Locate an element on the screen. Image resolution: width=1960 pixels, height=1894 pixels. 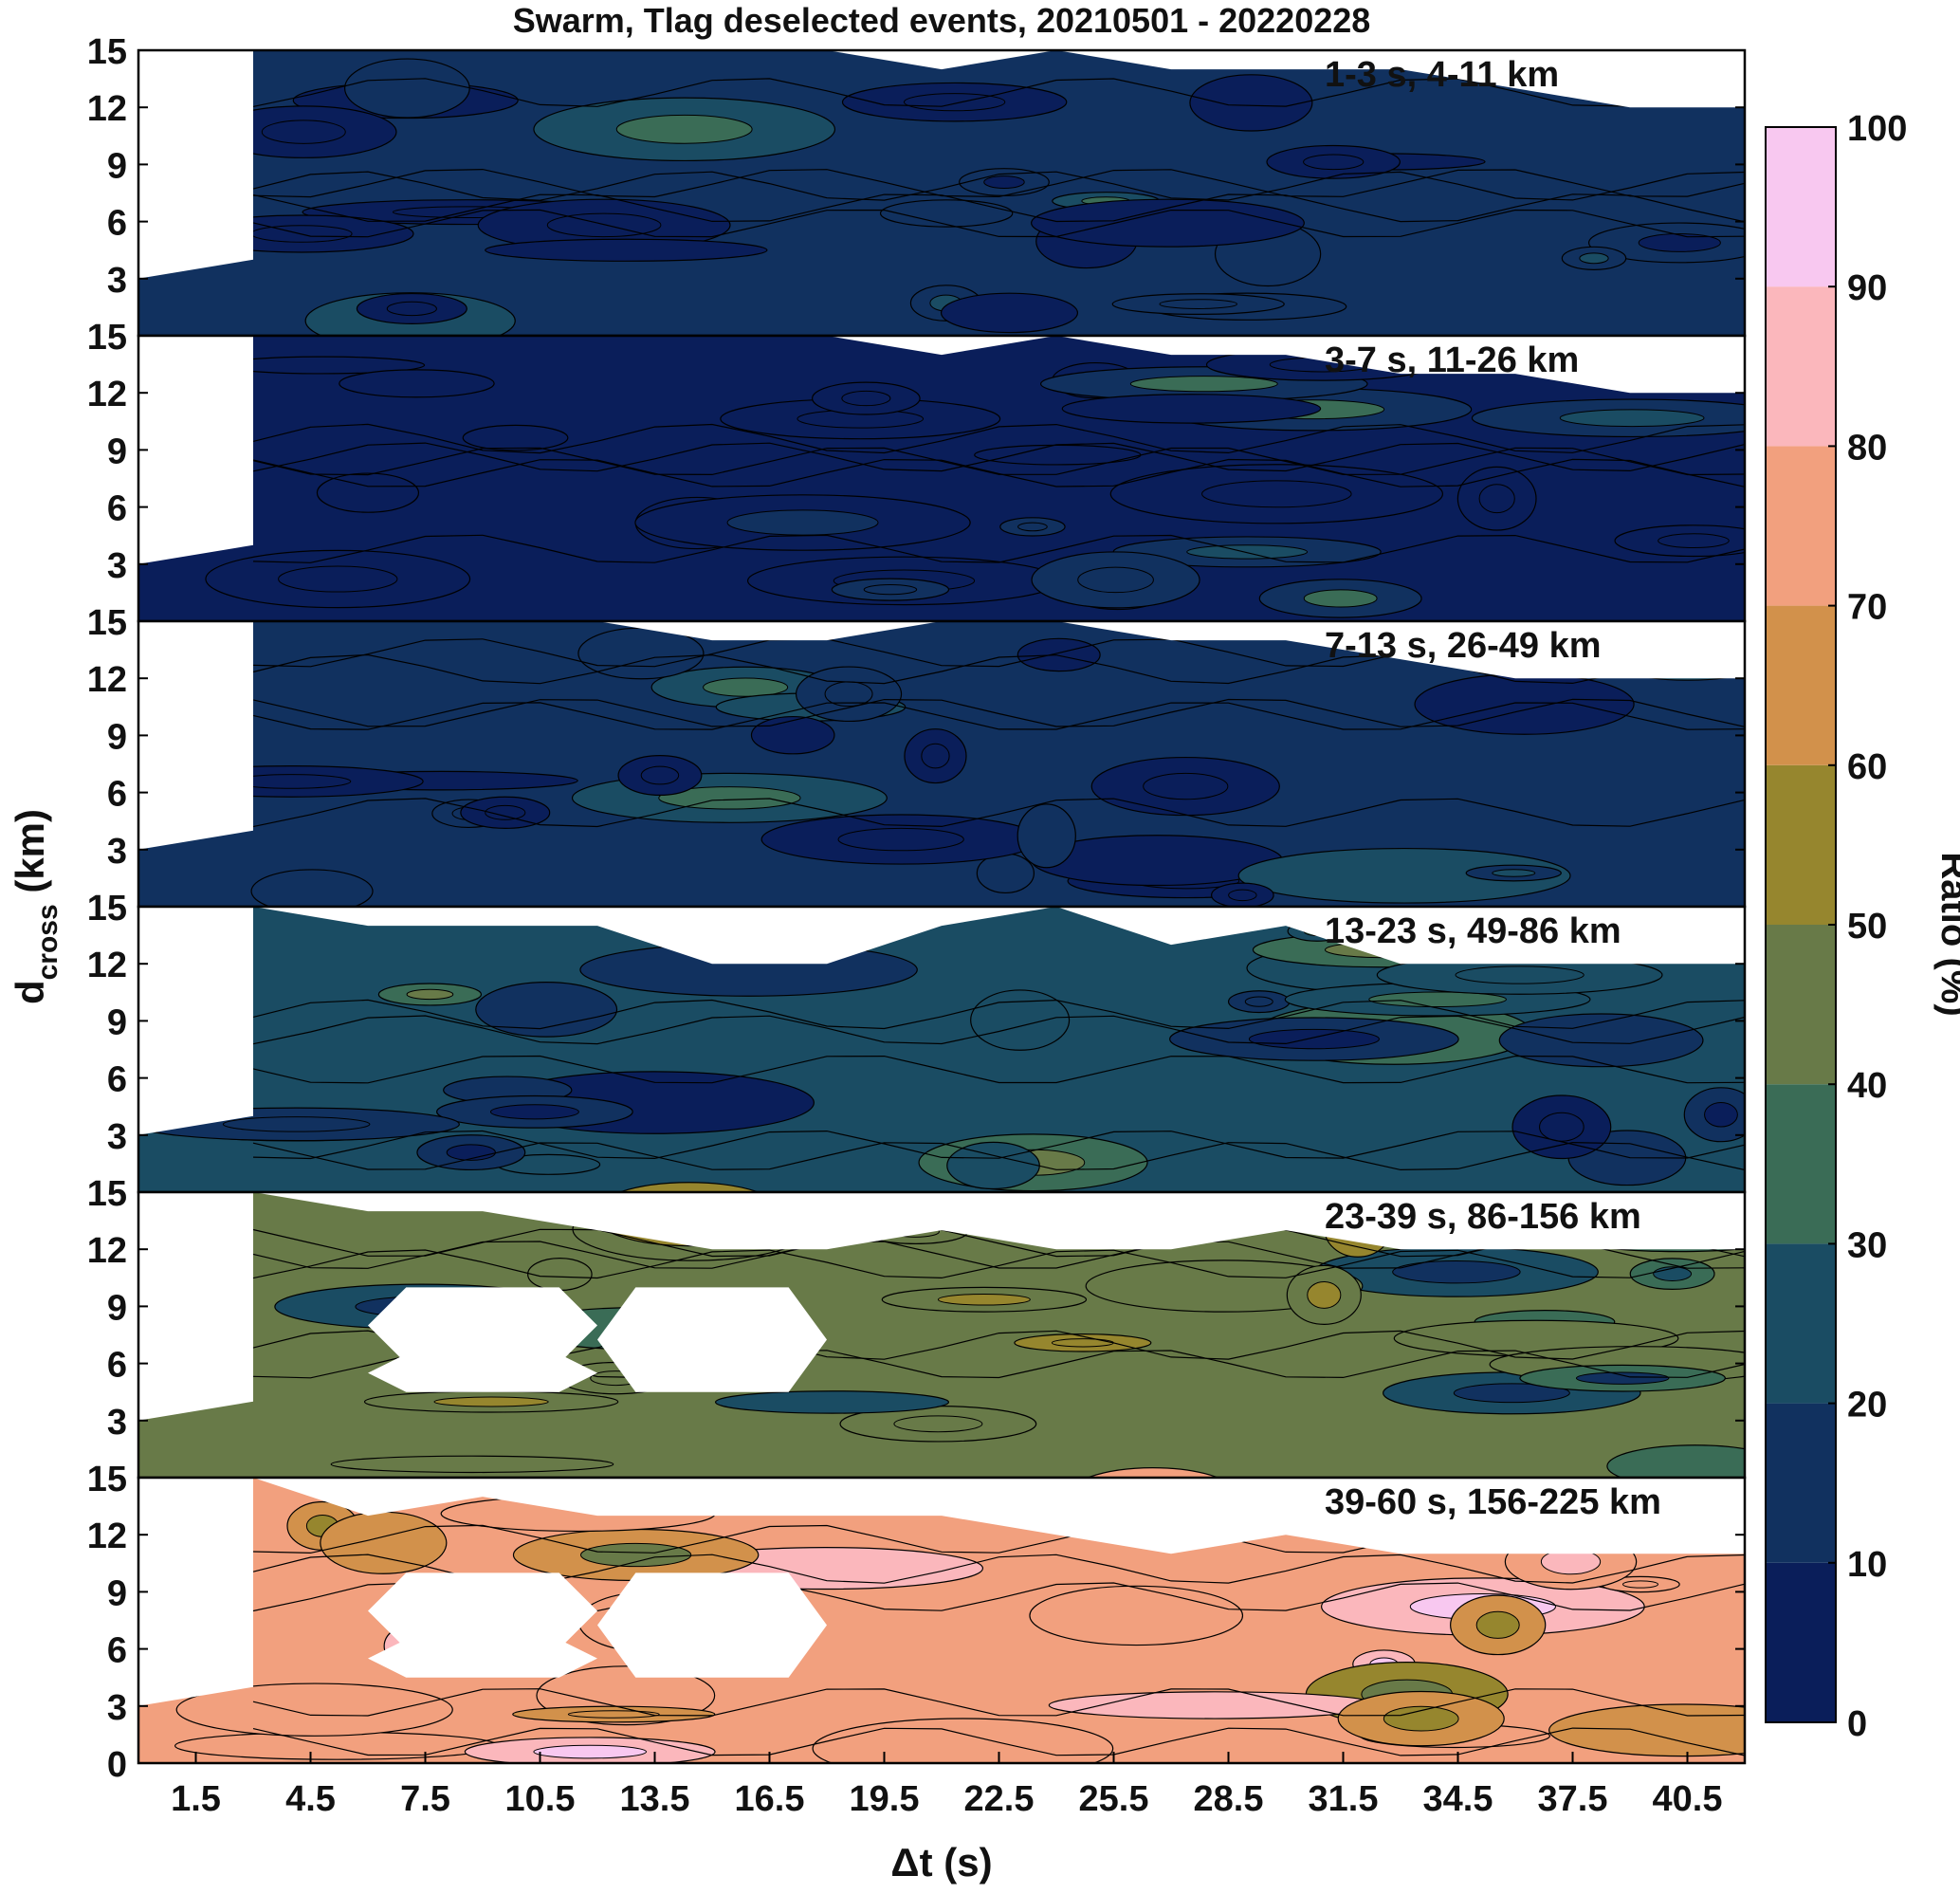
panel-6: 39-60 s, 156-225 km is located at coordinates (942, 1616).